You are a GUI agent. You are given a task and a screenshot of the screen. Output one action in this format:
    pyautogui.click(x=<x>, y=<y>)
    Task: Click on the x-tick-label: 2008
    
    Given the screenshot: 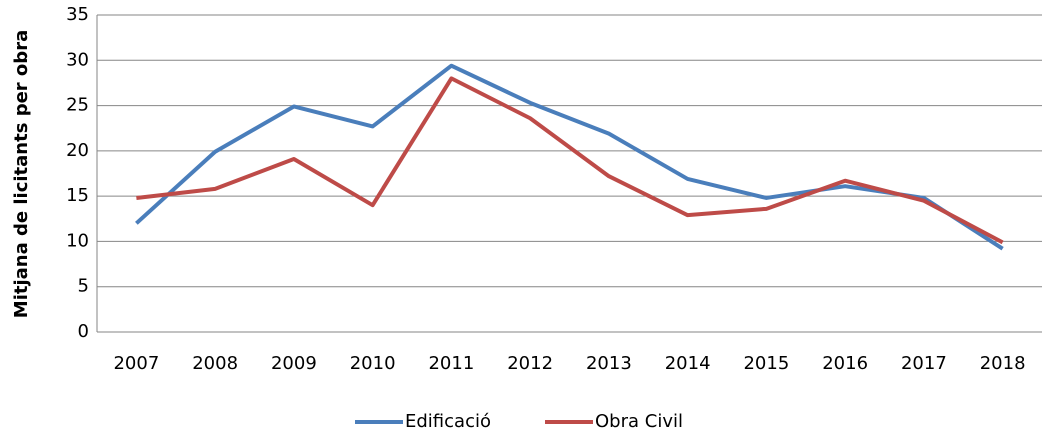 What is the action you would take?
    pyautogui.click(x=215, y=363)
    